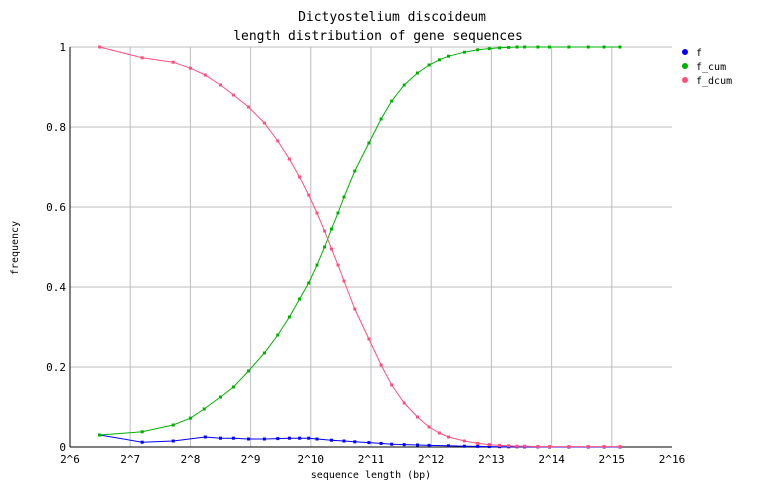 This screenshot has height=498, width=762. I want to click on y-tick-label: 0.4, so click(56, 287).